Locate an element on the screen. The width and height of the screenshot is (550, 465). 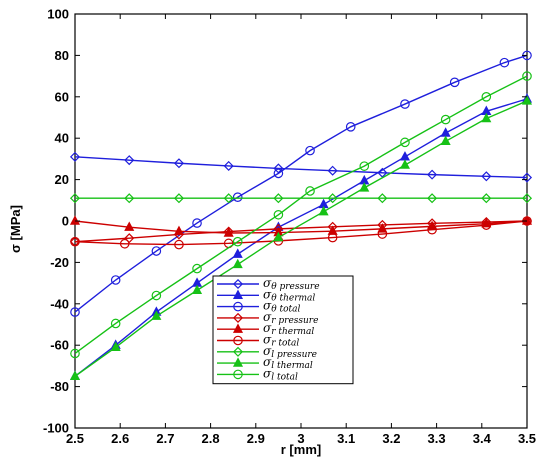
series-r-thermal is located at coordinates (301, 226).